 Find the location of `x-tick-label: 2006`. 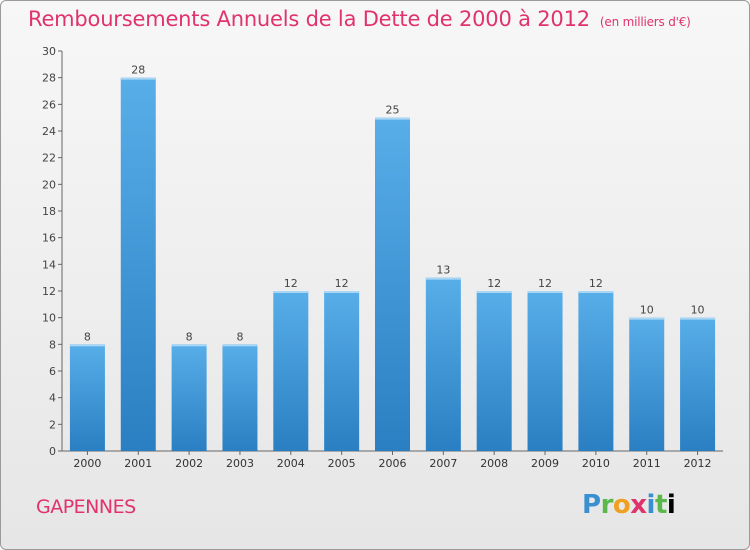

x-tick-label: 2006 is located at coordinates (393, 463).